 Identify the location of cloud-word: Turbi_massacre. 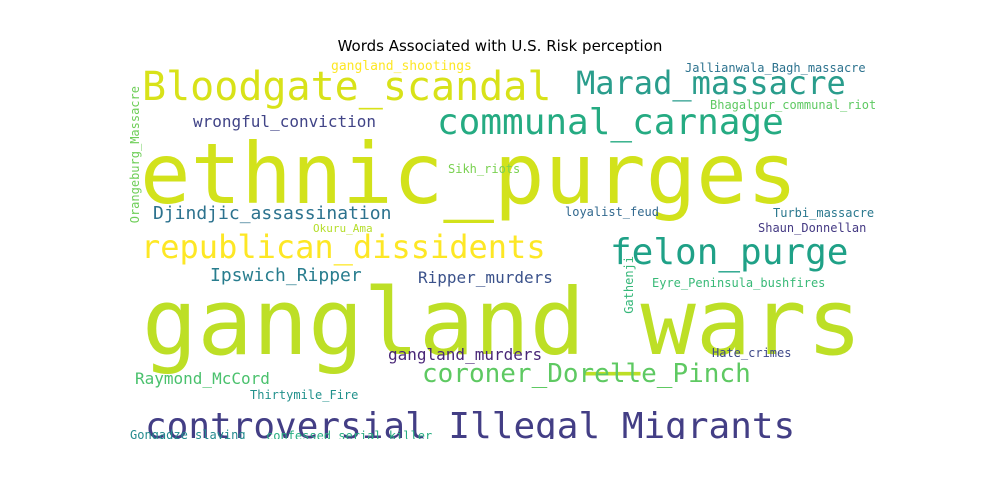
(824, 213).